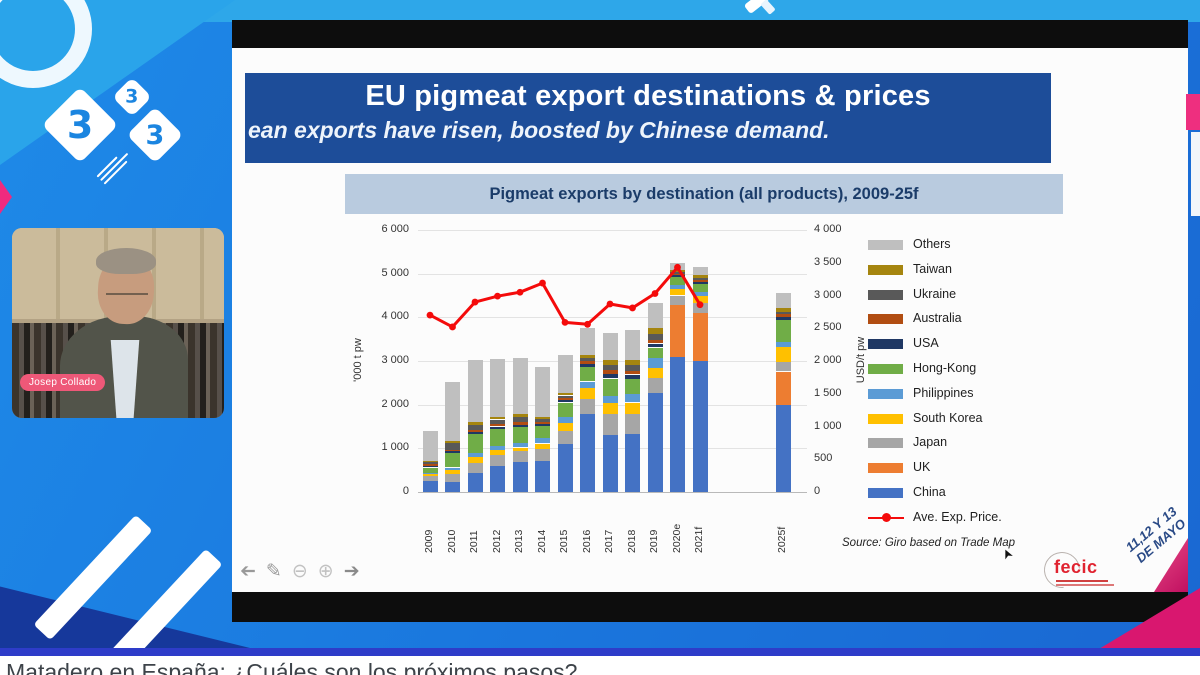 The image size is (1200, 675). I want to click on legend-item-others: Others, so click(973, 245).